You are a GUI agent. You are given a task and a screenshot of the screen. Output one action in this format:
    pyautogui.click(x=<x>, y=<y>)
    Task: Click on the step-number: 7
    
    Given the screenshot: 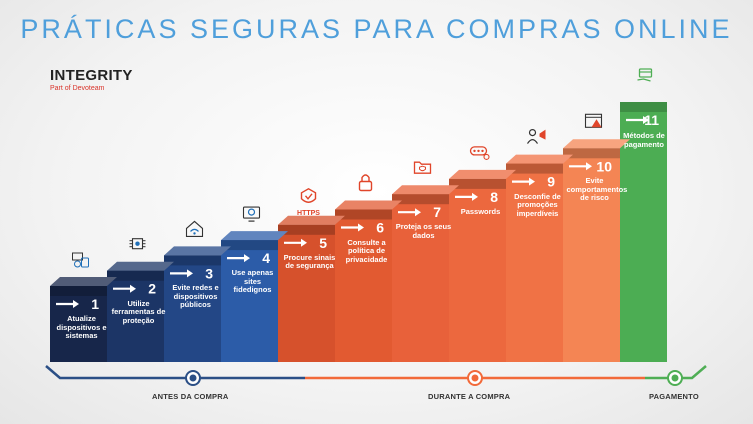 What is the action you would take?
    pyautogui.click(x=437, y=212)
    